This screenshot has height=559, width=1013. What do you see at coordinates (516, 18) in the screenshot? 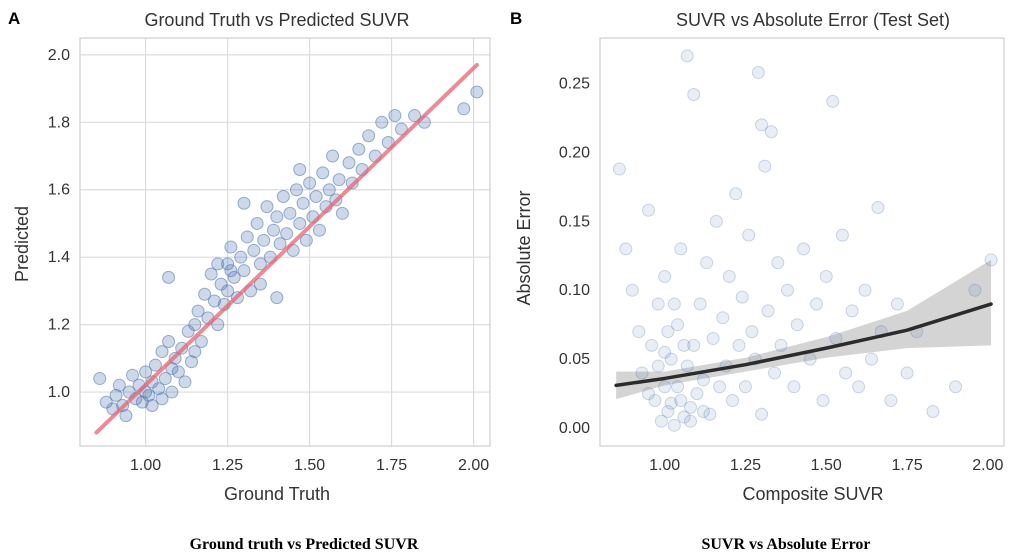
I see `panel-letter-b: B` at bounding box center [516, 18].